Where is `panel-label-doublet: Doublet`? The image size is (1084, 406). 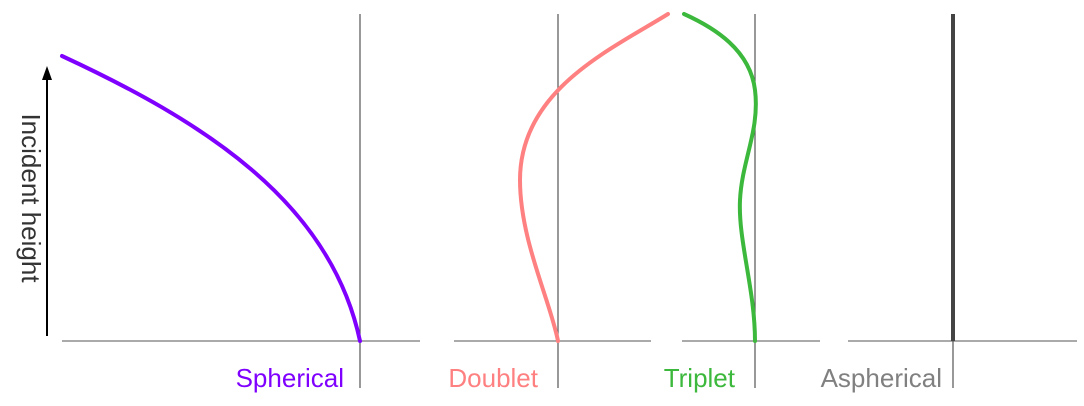
panel-label-doublet: Doublet is located at coordinates (493, 378).